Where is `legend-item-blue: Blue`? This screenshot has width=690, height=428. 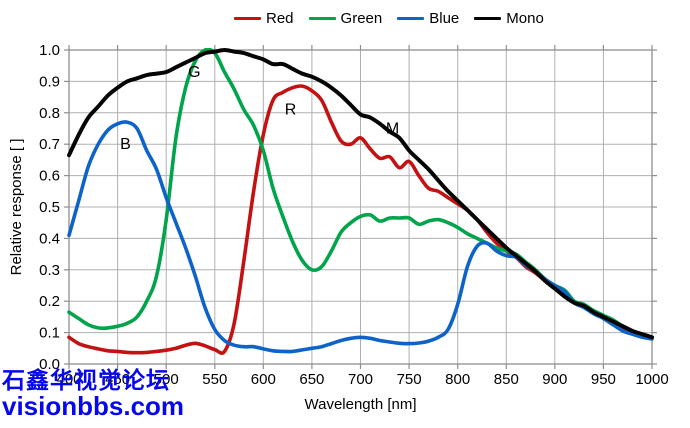 legend-item-blue: Blue is located at coordinates (428, 18).